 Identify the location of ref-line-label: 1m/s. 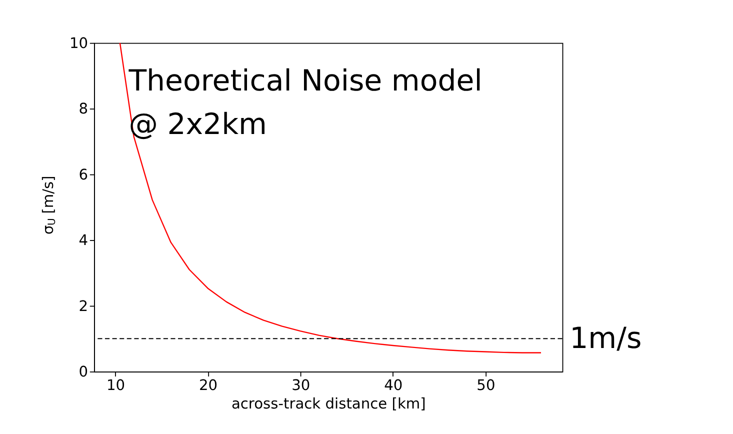
(606, 337).